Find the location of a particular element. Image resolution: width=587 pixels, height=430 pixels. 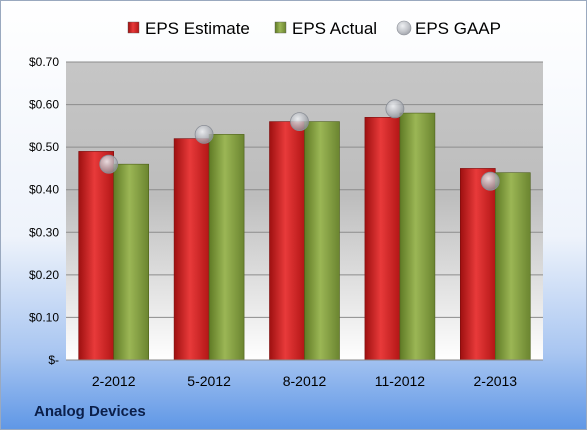

x-axis-tick-labels: 2-2012 5-2012 8-2012 11-2012 2-2013 is located at coordinates (304, 381).